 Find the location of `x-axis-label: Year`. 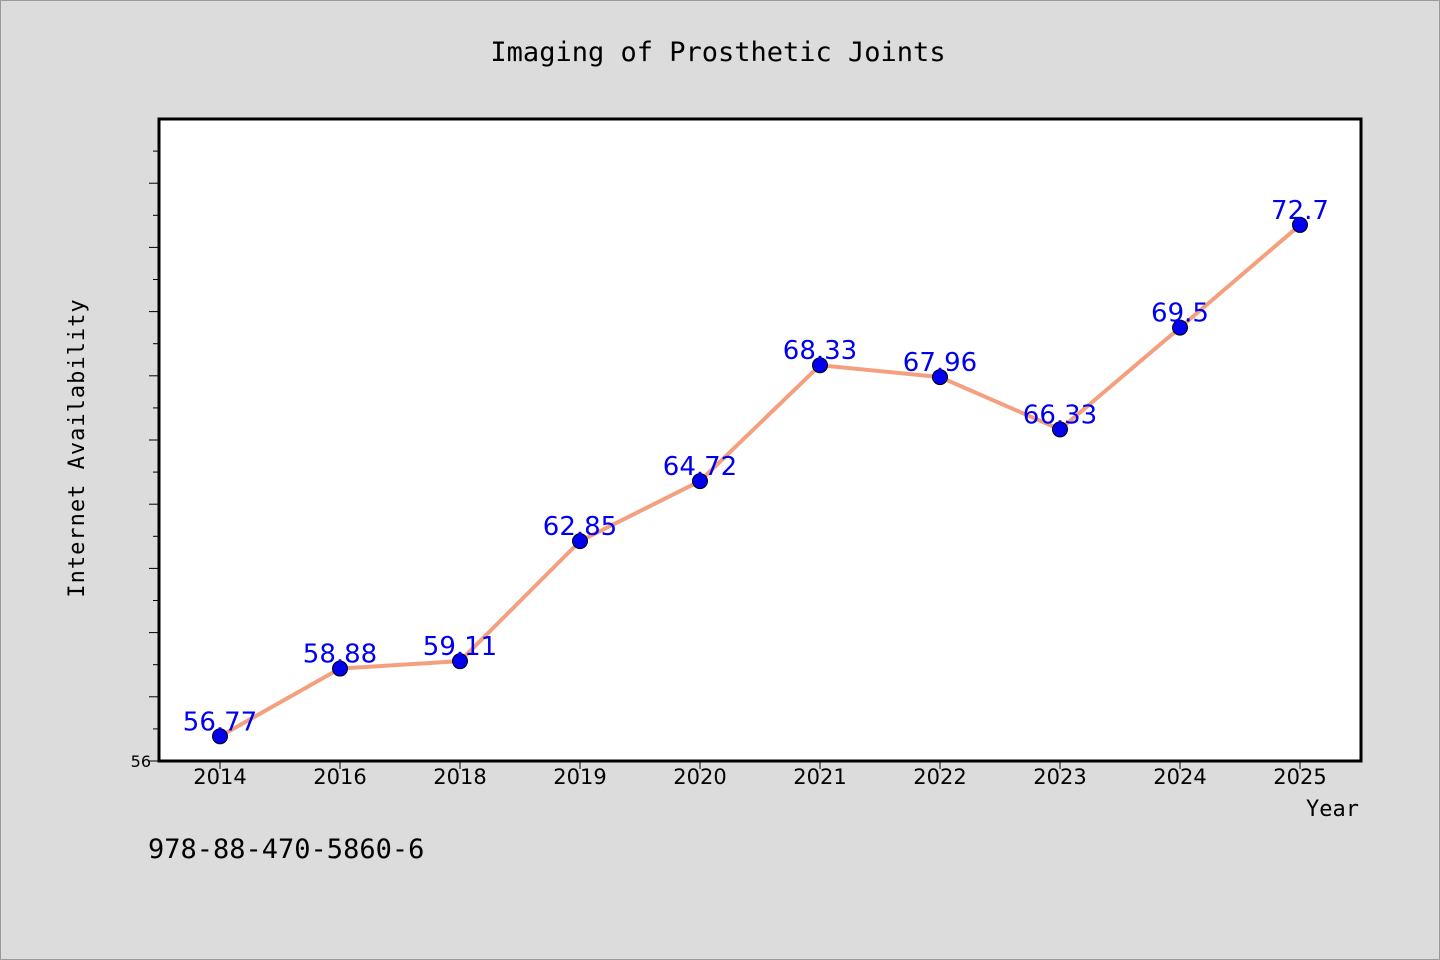

x-axis-label: Year is located at coordinates (1332, 809).